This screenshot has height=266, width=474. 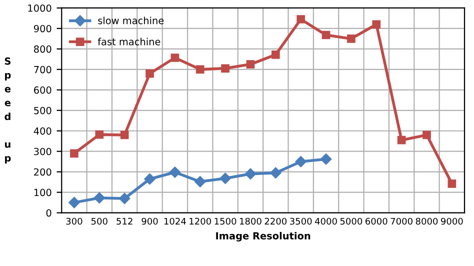 What do you see at coordinates (175, 221) in the screenshot?
I see `x-tick-label: 1024` at bounding box center [175, 221].